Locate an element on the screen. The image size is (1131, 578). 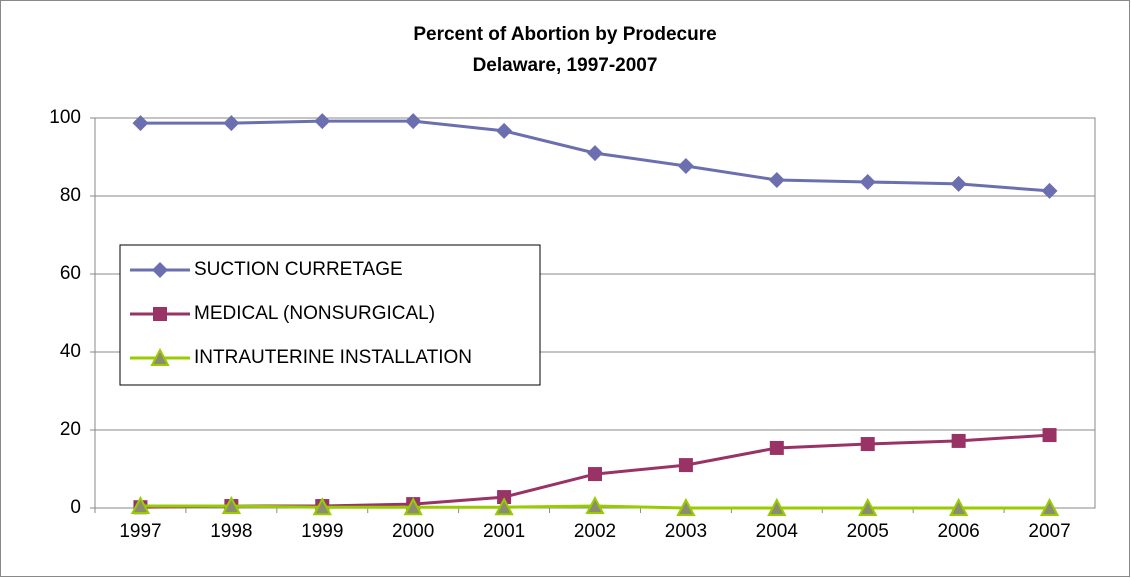
y-tick-label: 60 is located at coordinates (70, 273).